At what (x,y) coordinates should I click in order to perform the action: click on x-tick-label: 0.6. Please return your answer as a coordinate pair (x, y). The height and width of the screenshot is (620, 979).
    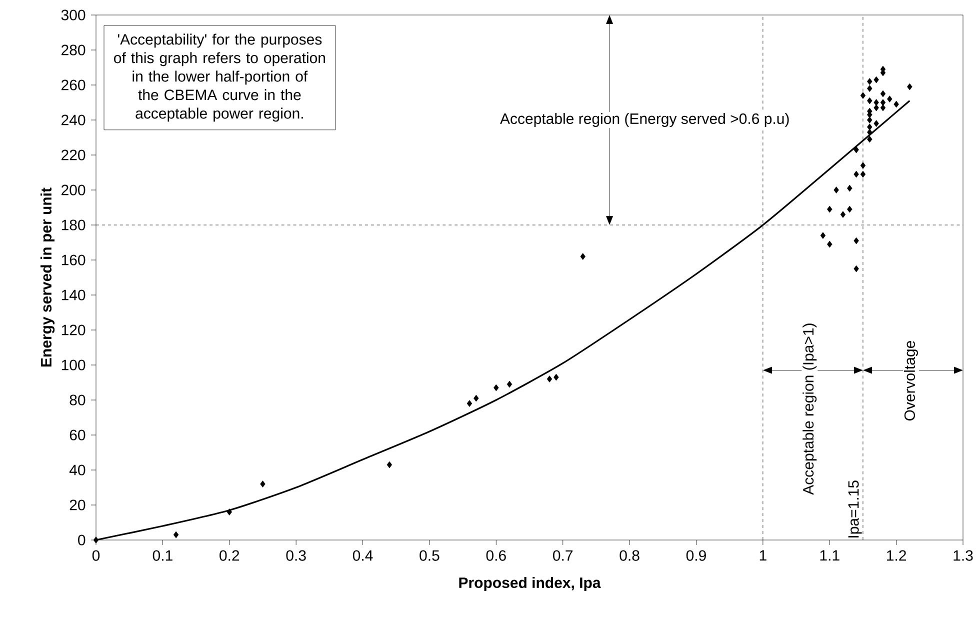
    Looking at the image, I should click on (496, 555).